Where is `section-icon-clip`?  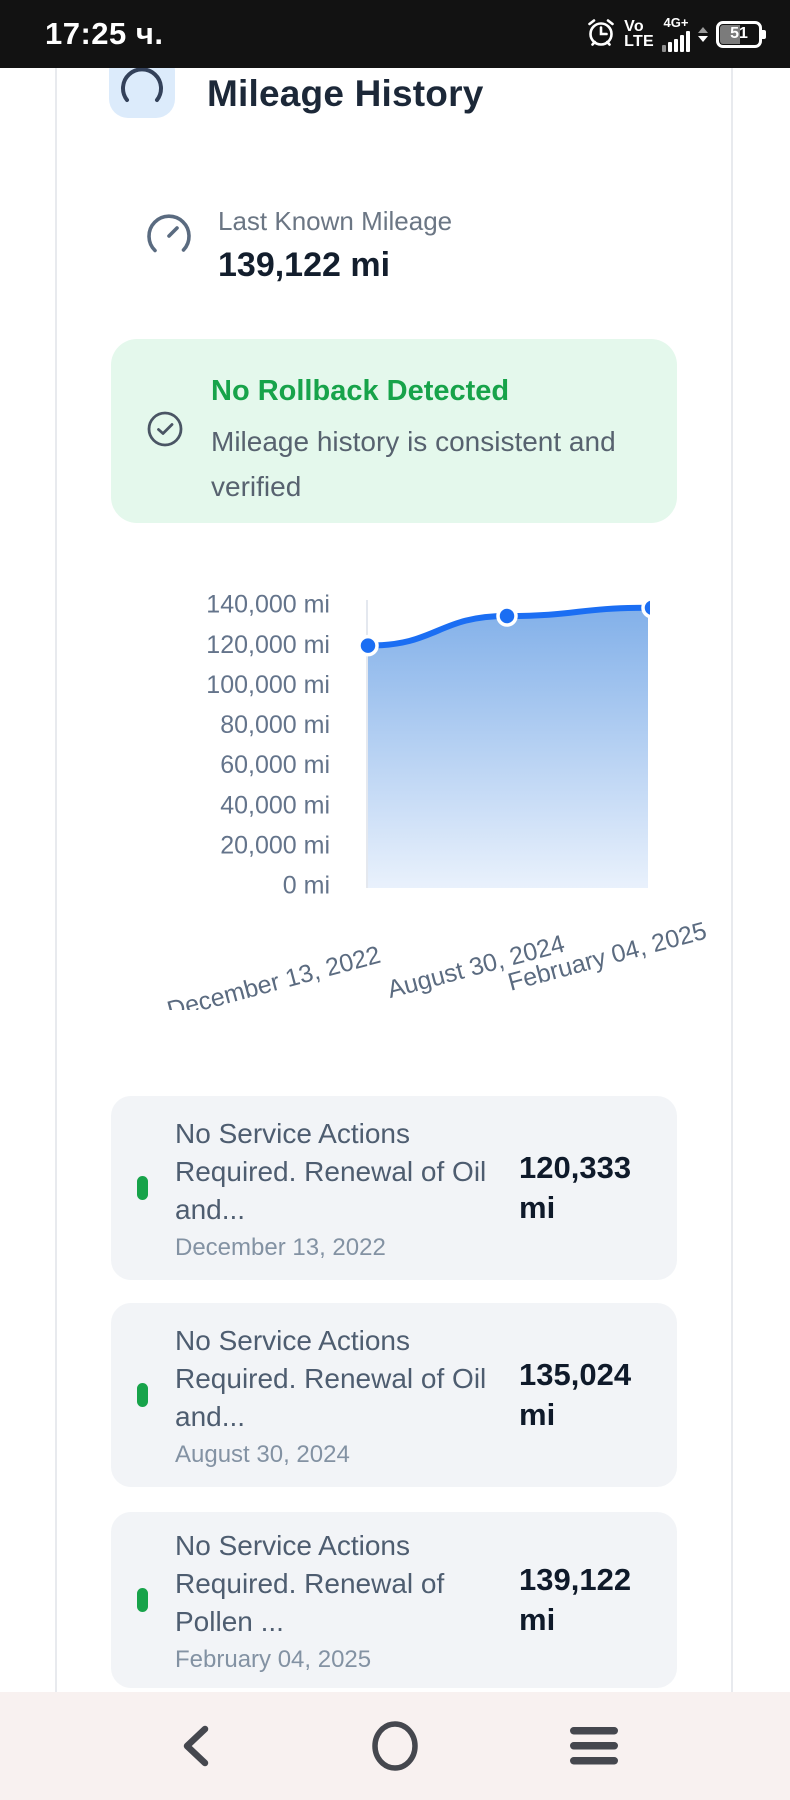
section-icon-clip is located at coordinates (142, 94).